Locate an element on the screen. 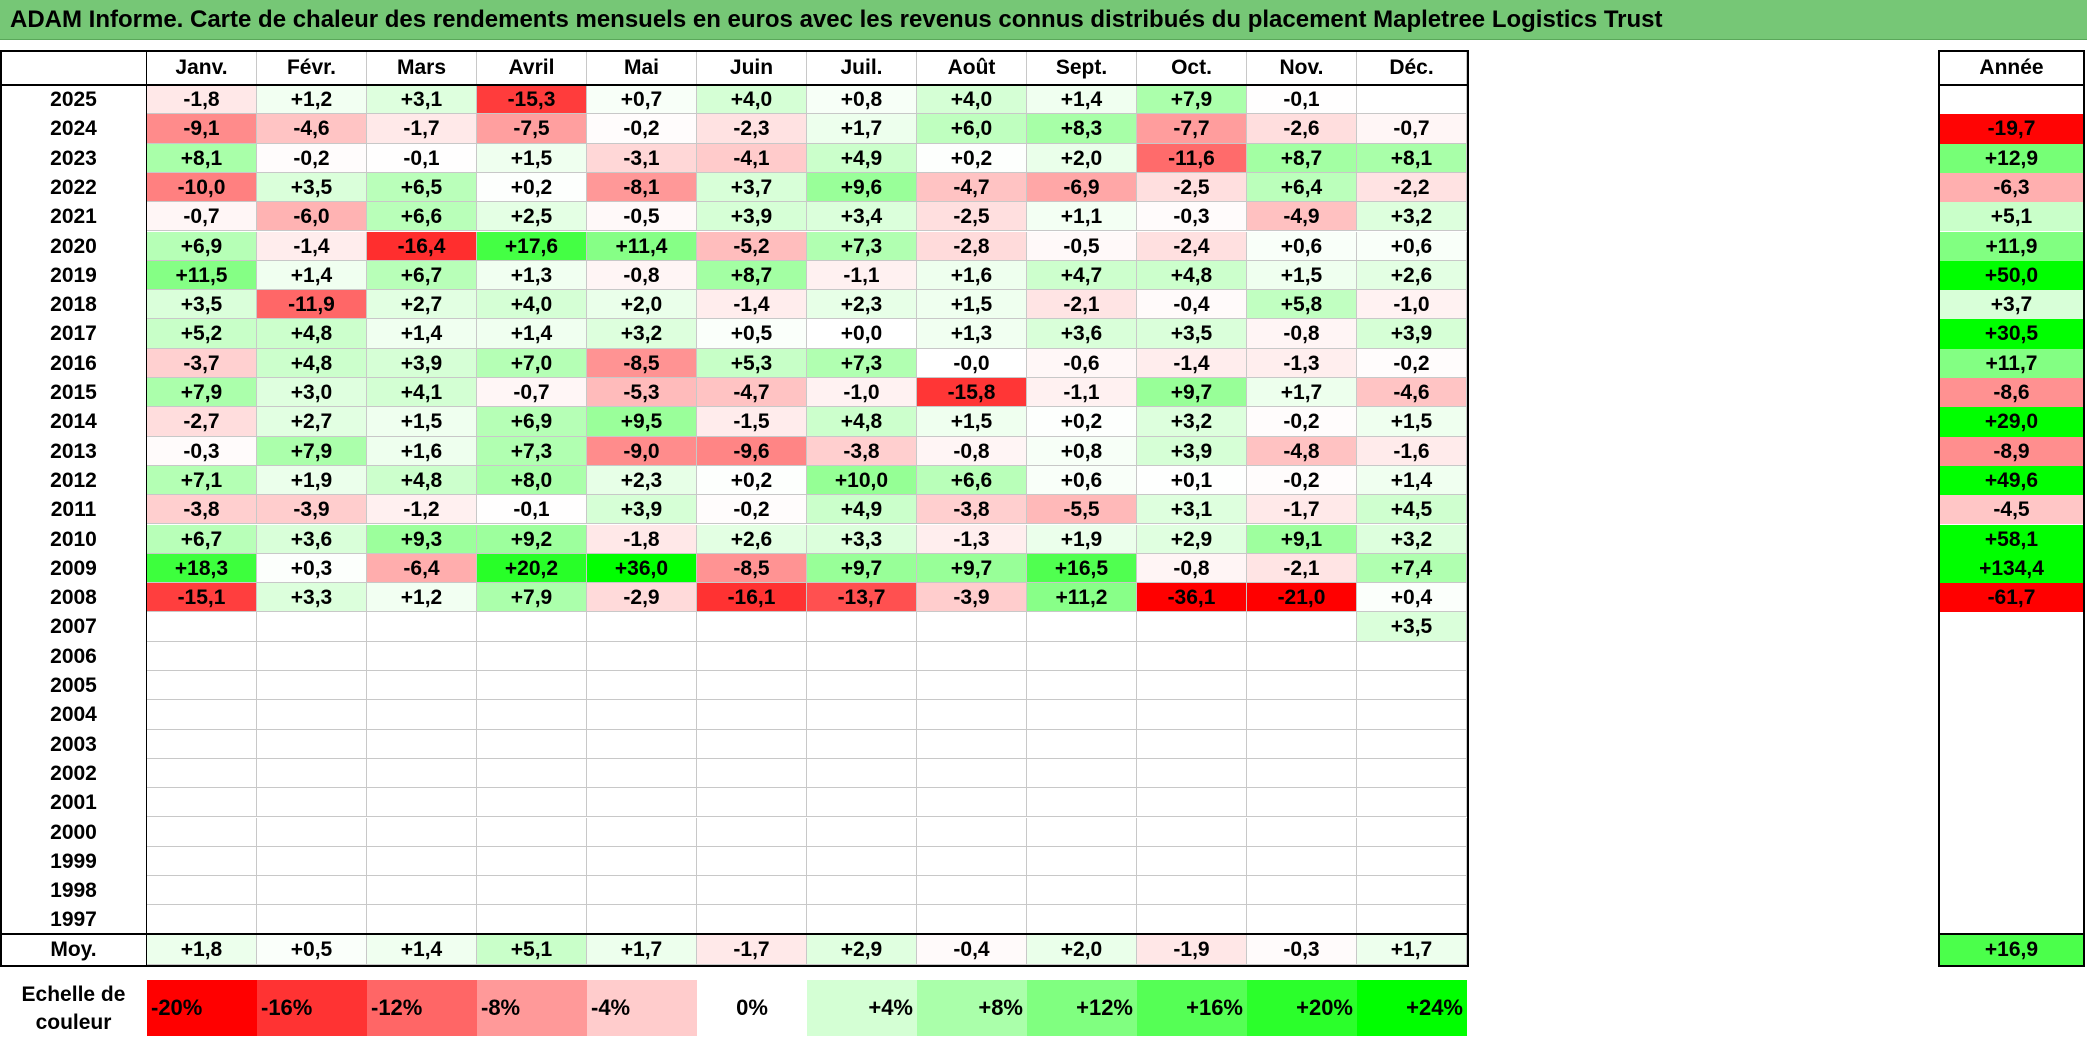 The image size is (2087, 1037). annual-cell: +11,9 is located at coordinates (2011, 246).